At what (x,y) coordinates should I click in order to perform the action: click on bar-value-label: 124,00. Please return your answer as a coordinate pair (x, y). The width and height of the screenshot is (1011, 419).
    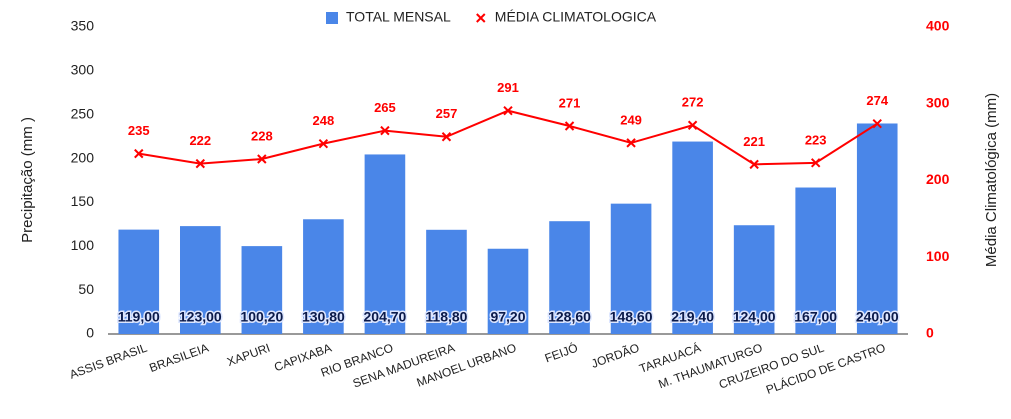
    Looking at the image, I should click on (754, 317).